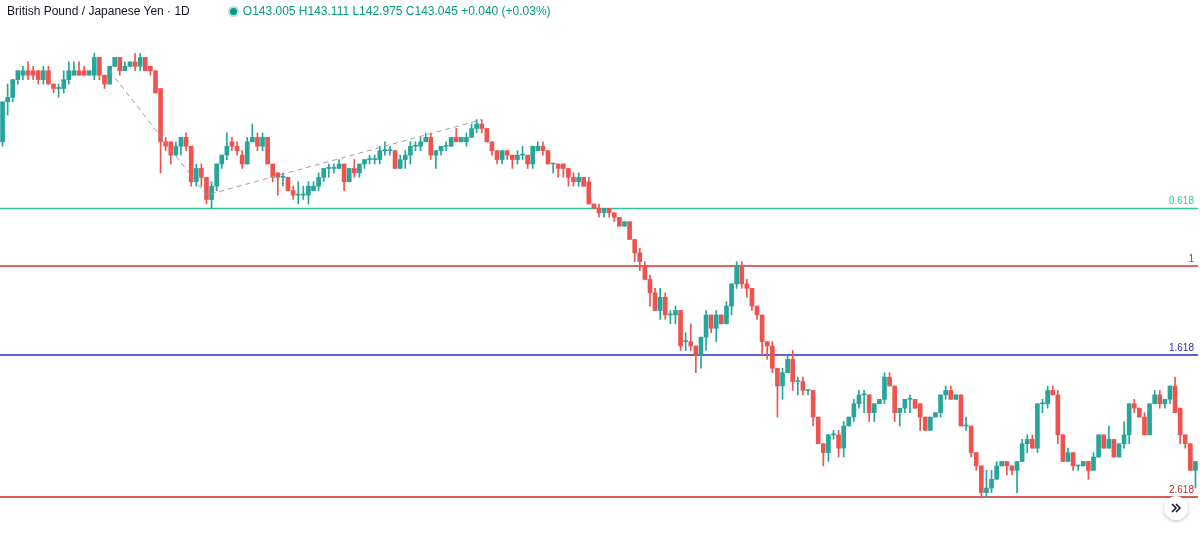  I want to click on chart-subtitle: O143.005 H143.111 L142.975 C143.045 +0.040 (+0.03%), so click(396, 11).